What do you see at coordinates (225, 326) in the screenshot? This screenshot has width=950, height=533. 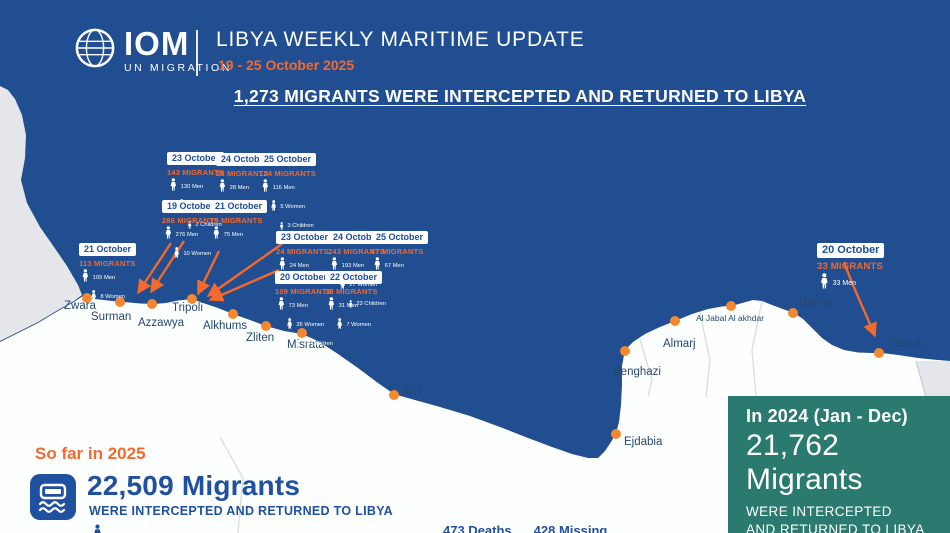 I see `city-label: Alkhums` at bounding box center [225, 326].